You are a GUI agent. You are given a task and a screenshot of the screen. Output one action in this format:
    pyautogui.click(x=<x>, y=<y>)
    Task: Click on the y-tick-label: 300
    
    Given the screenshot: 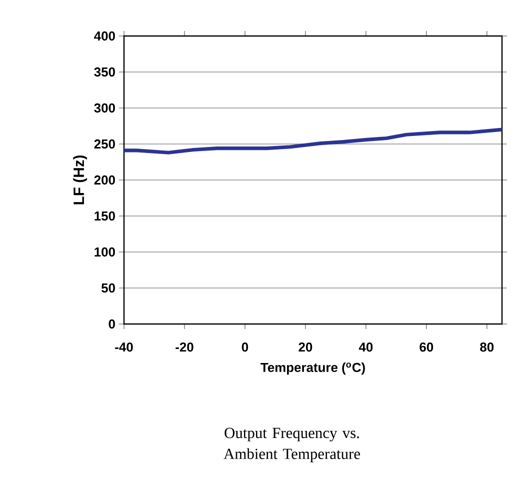 What is the action you would take?
    pyautogui.click(x=104, y=108)
    